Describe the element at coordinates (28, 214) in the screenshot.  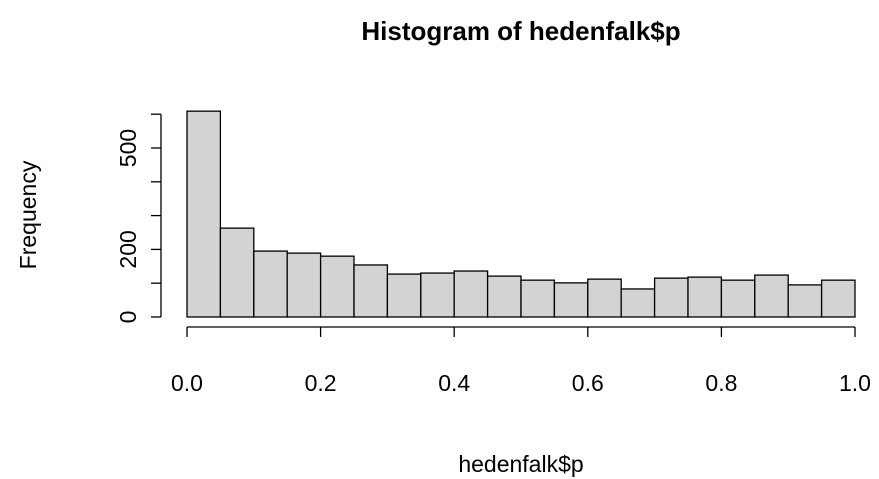
I see `y-axis-label: Frequency` at that location.